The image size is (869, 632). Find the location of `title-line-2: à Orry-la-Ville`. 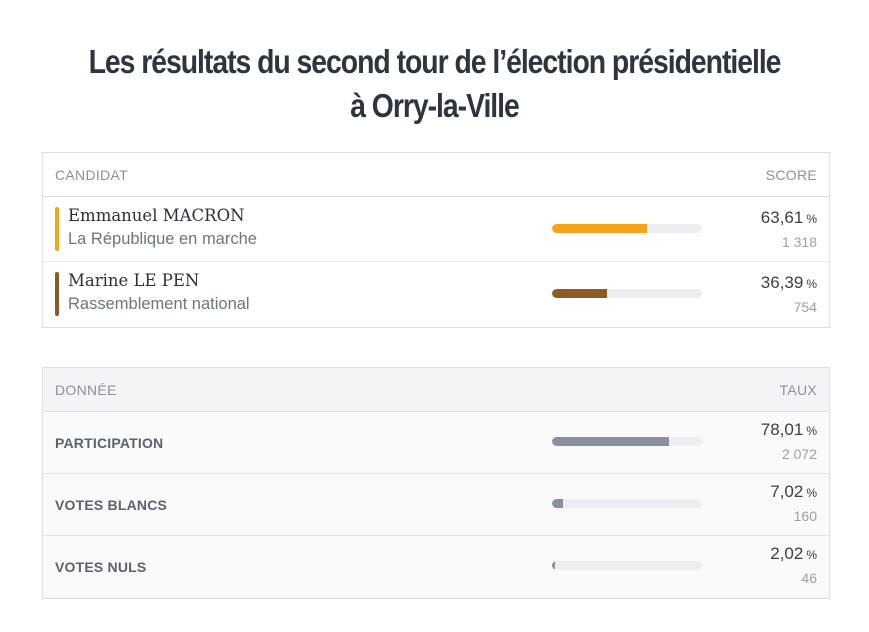

title-line-2: à Orry-la-Ville is located at coordinates (435, 106).